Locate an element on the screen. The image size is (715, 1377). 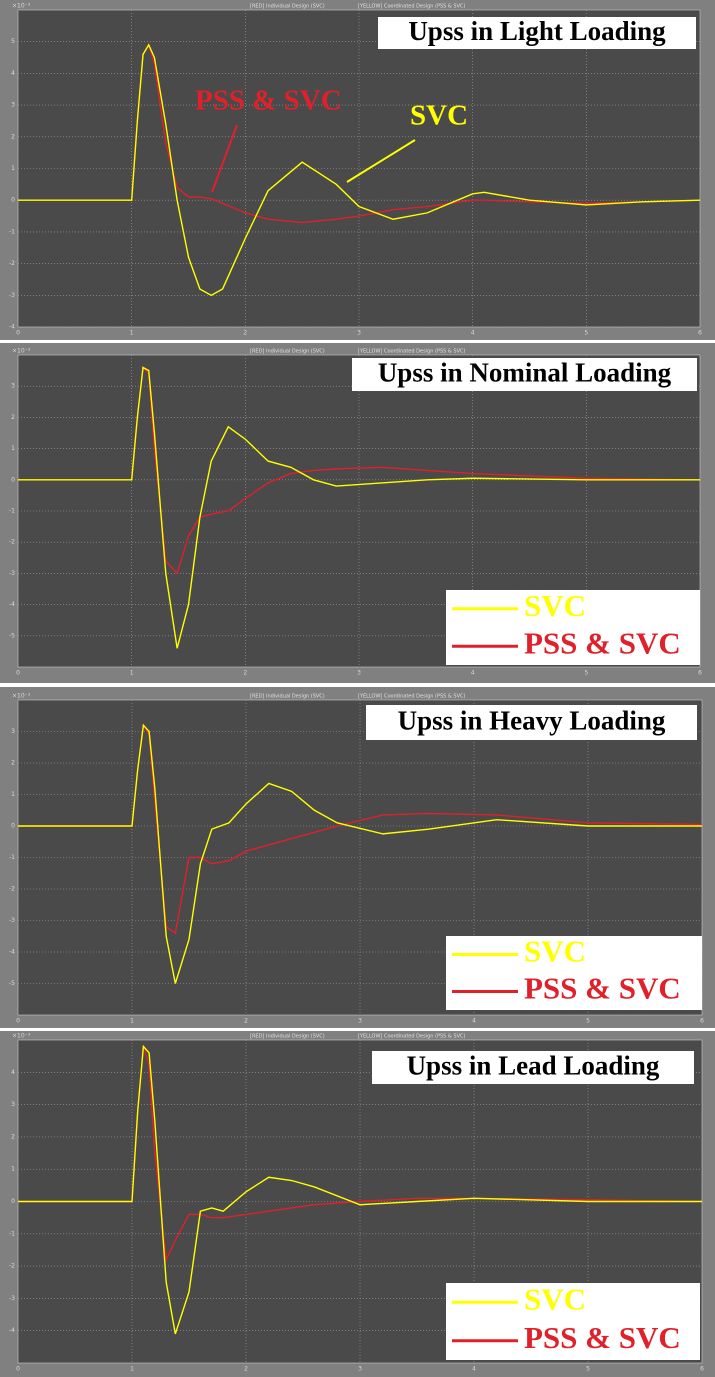
annotation-label: PSS & SVC is located at coordinates (268, 101).